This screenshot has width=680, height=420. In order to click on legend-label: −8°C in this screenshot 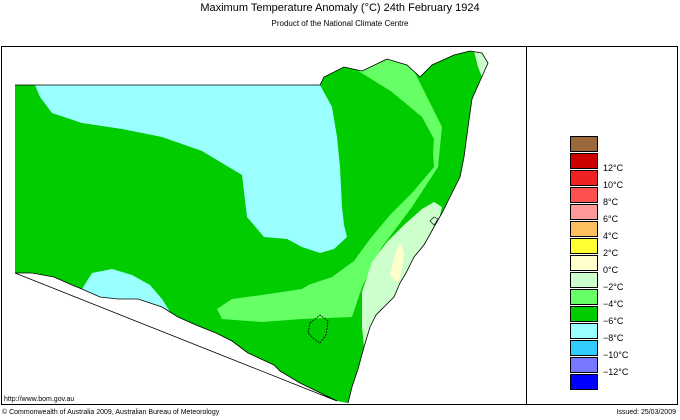, I will do `click(613, 338)`.